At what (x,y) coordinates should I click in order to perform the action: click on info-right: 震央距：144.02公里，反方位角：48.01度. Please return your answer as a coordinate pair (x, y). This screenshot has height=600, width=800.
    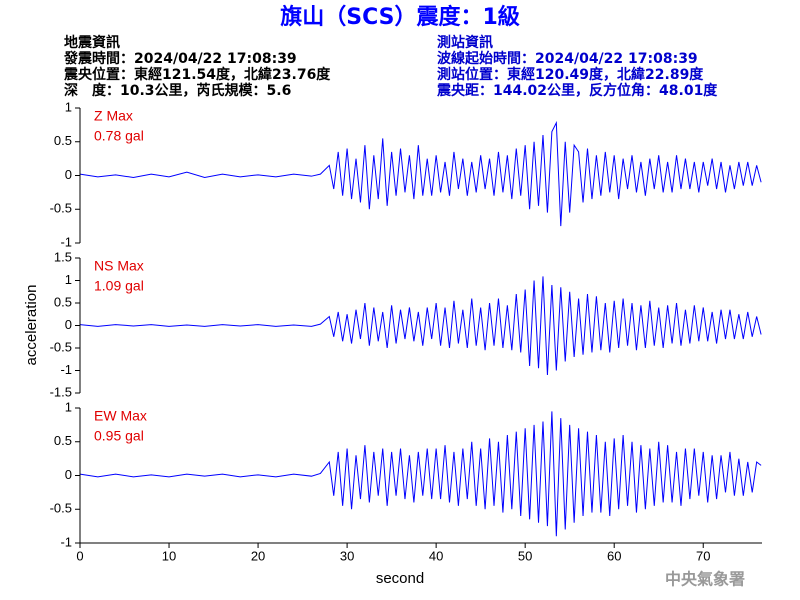
    Looking at the image, I should click on (577, 90).